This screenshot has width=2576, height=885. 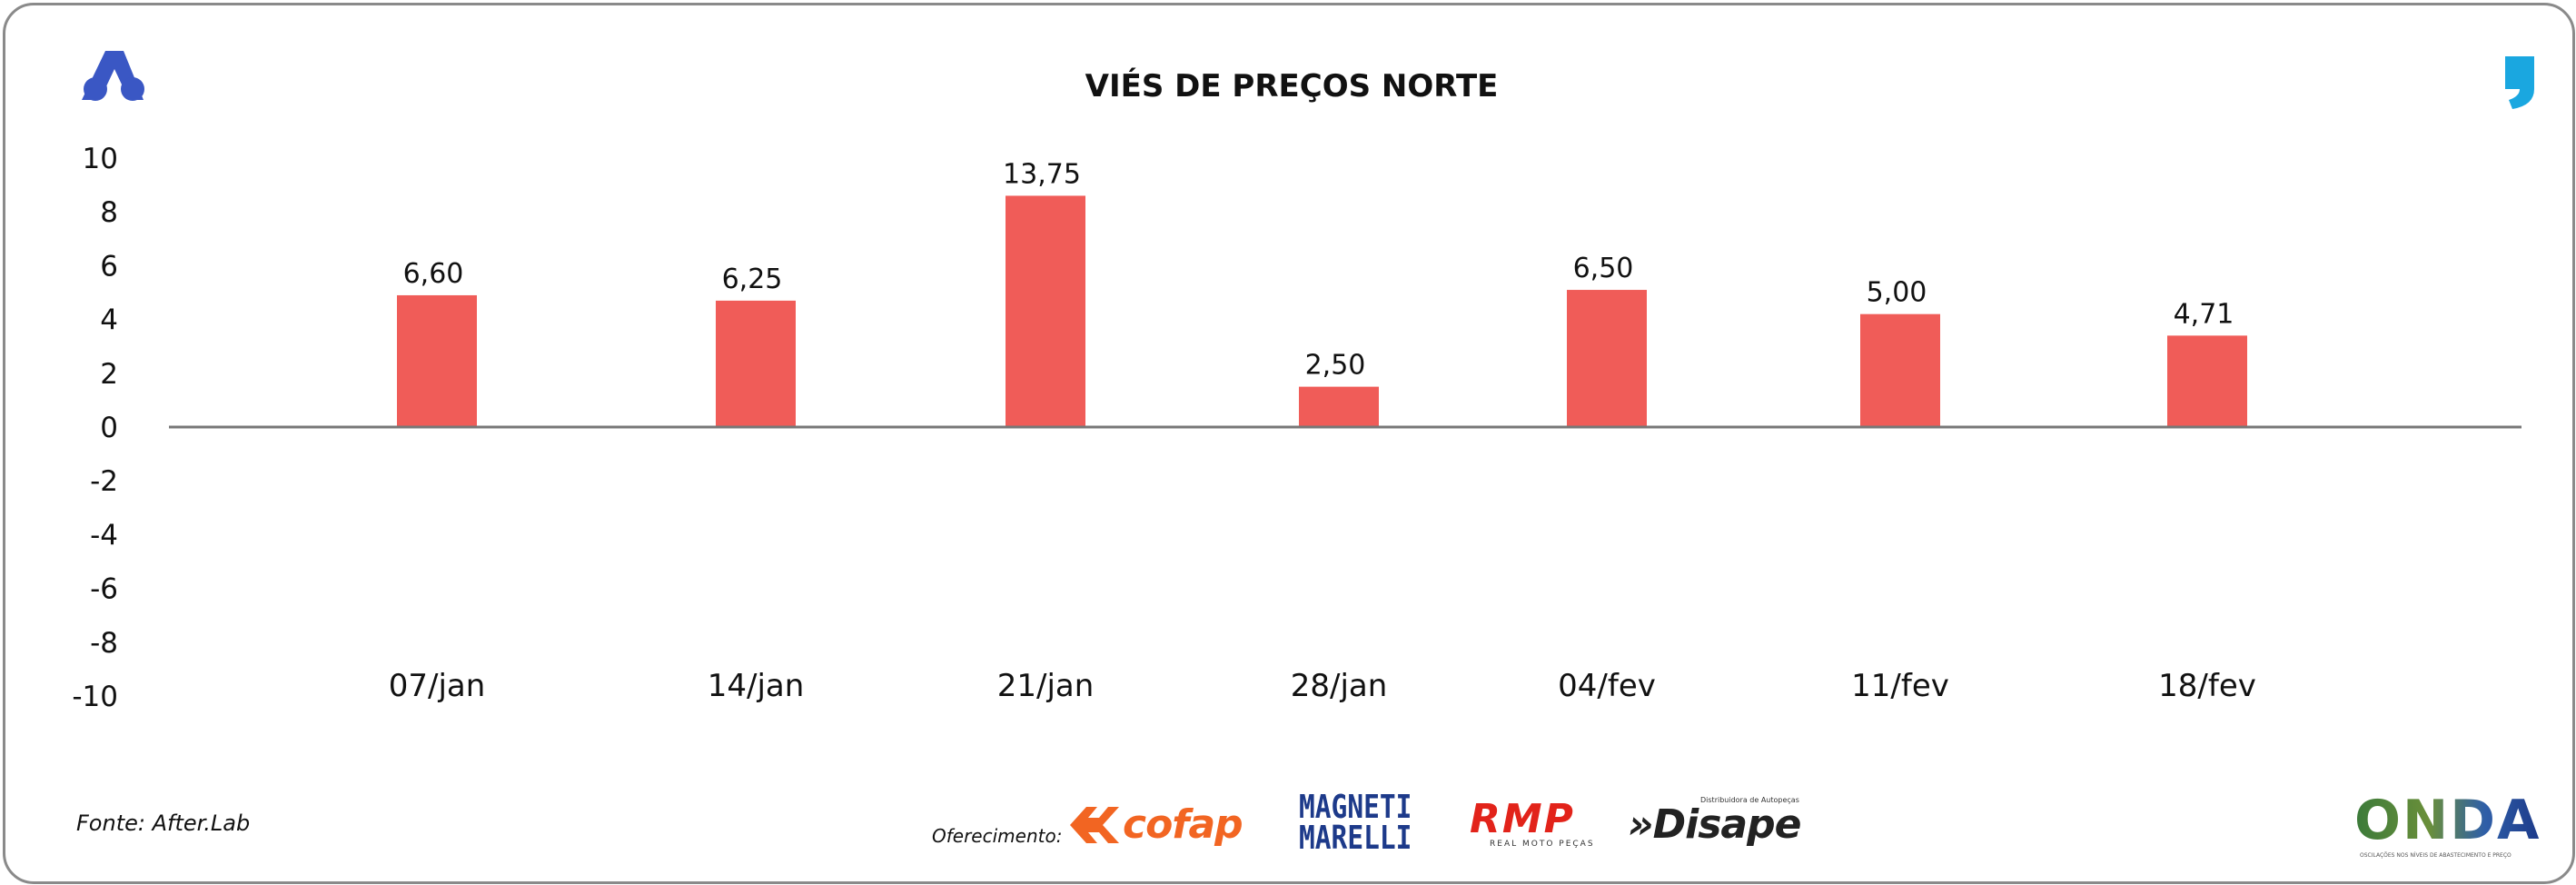 What do you see at coordinates (104, 643) in the screenshot?
I see `y-tick-label: -8` at bounding box center [104, 643].